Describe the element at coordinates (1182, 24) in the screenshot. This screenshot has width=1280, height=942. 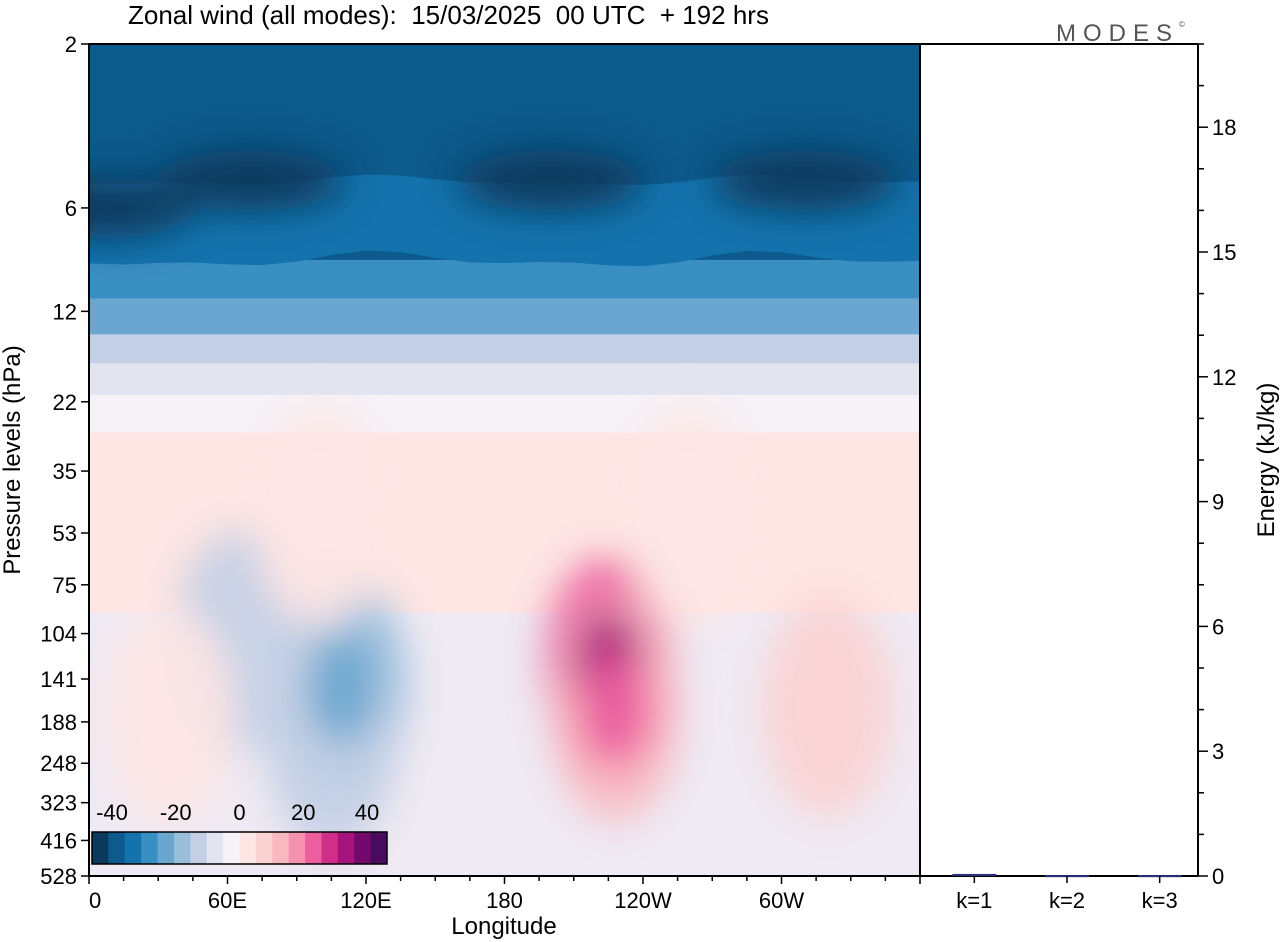
I see `logo-mark: ©` at that location.